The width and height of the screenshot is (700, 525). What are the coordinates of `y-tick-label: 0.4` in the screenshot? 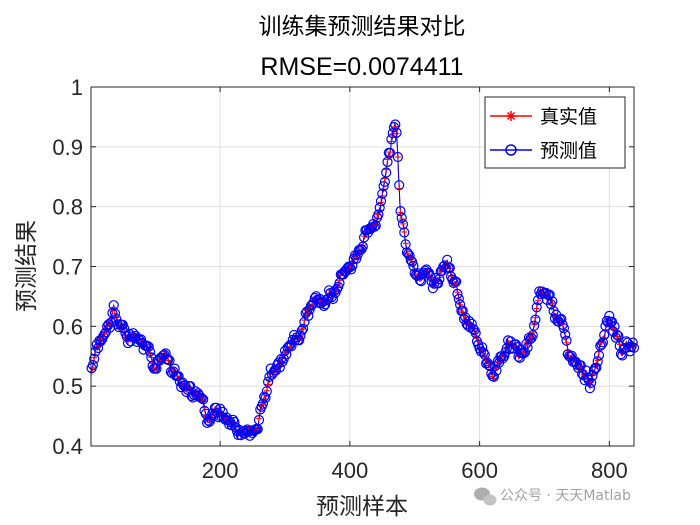 It's located at (67, 446).